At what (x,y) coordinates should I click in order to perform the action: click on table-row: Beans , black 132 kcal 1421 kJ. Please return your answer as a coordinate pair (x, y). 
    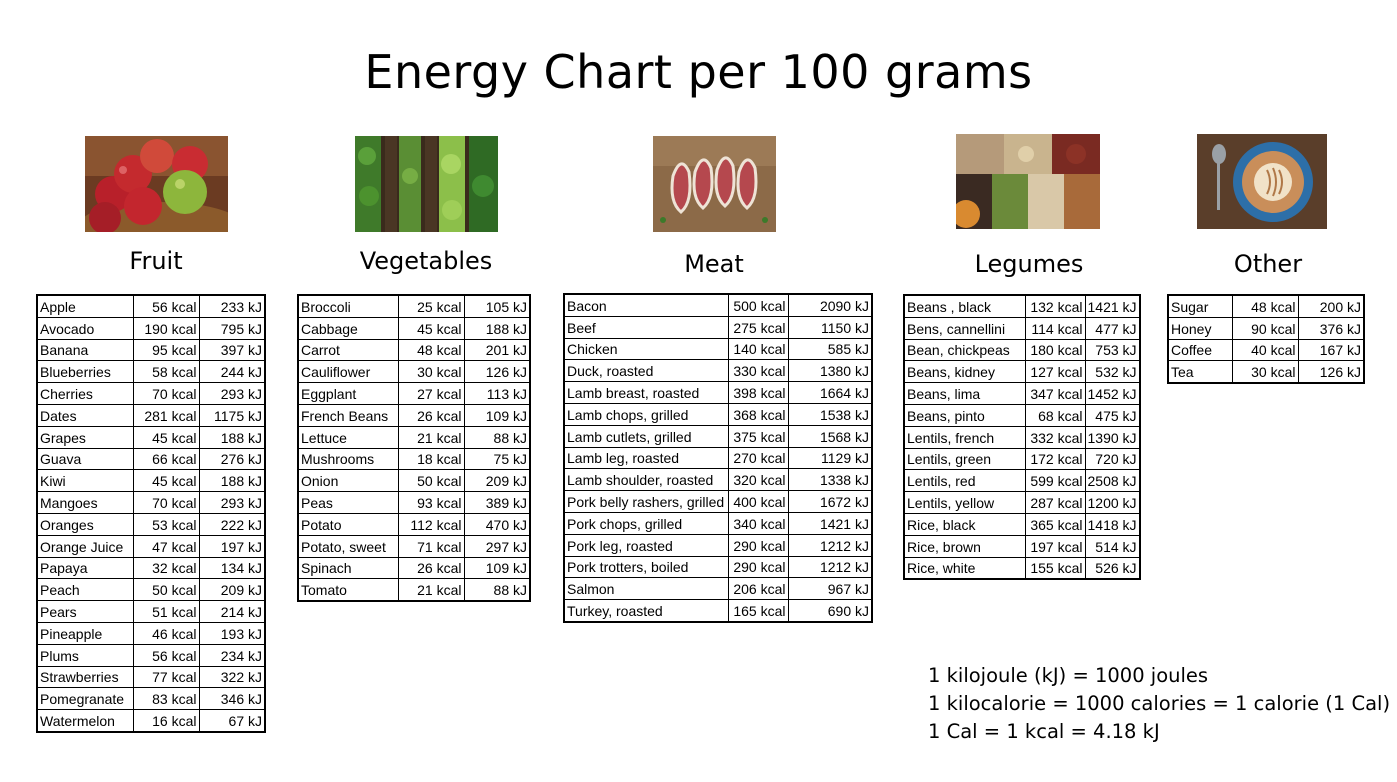
    Looking at the image, I should click on (1022, 306).